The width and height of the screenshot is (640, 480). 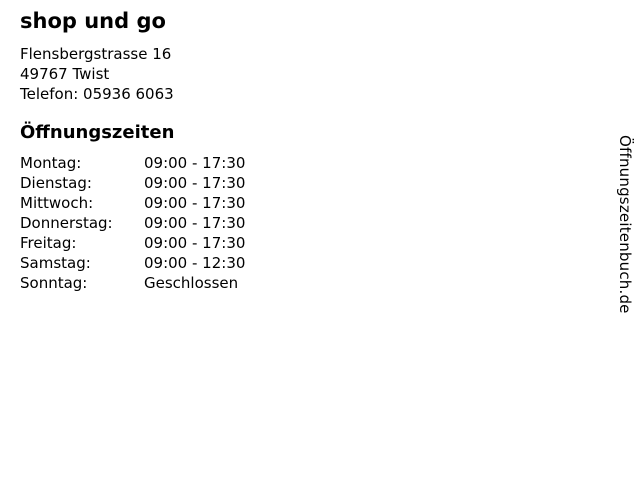 I want to click on hours-row: Freitag: 09:00 - 17:30, so click(x=132, y=243).